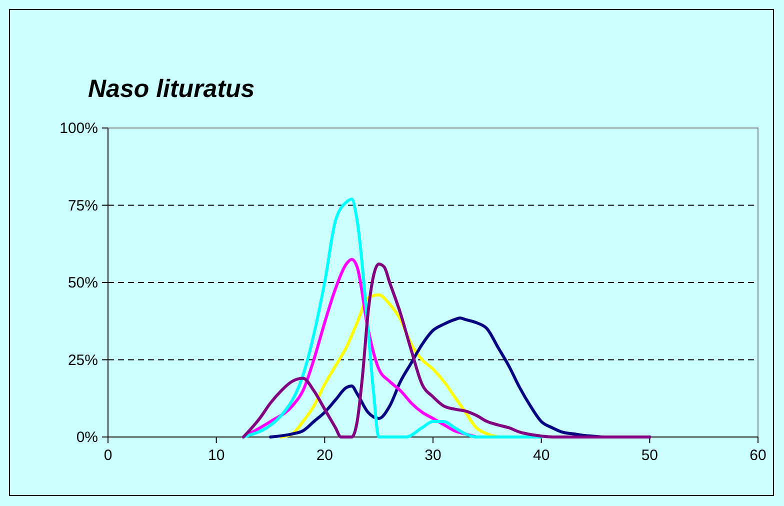 The width and height of the screenshot is (784, 506). Describe the element at coordinates (83, 360) in the screenshot. I see `y-tick-label: 25%` at that location.